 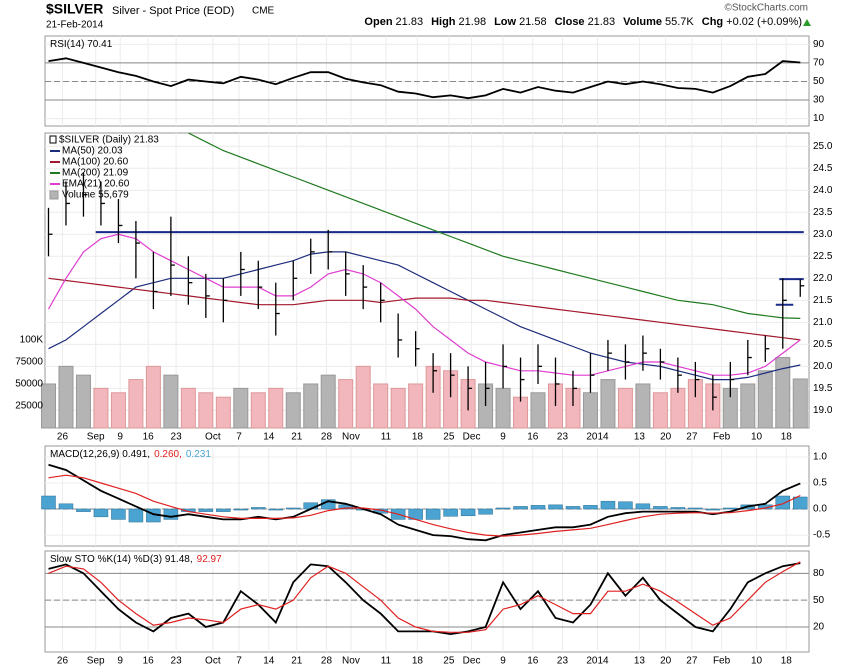 What do you see at coordinates (819, 63) in the screenshot?
I see `y-tick-label: 70` at bounding box center [819, 63].